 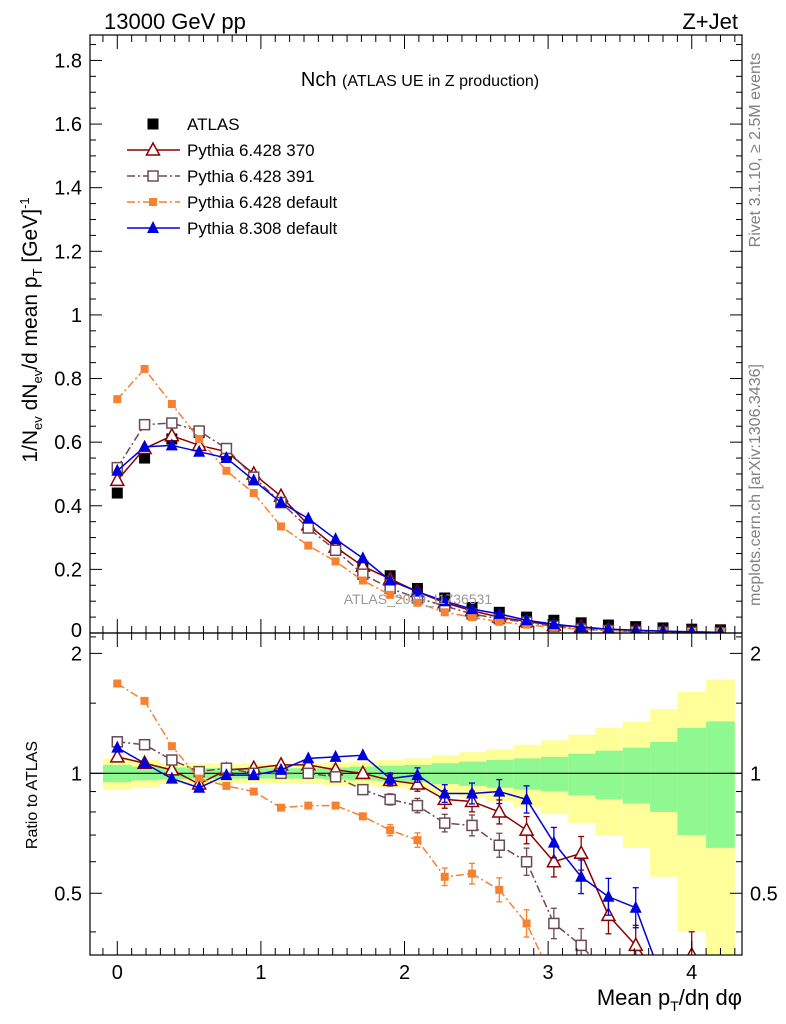 I want to click on mcplots-label: mcplots.cern.ch [arXiv:1306.3436], so click(x=755, y=485).